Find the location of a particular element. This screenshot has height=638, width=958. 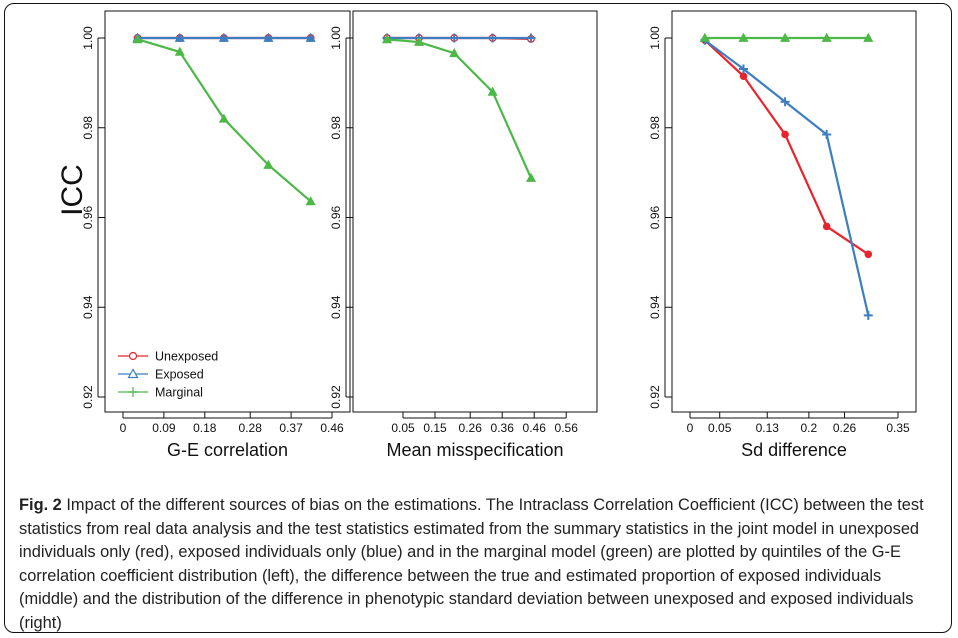

x-tick-label: 0.56 is located at coordinates (567, 428).